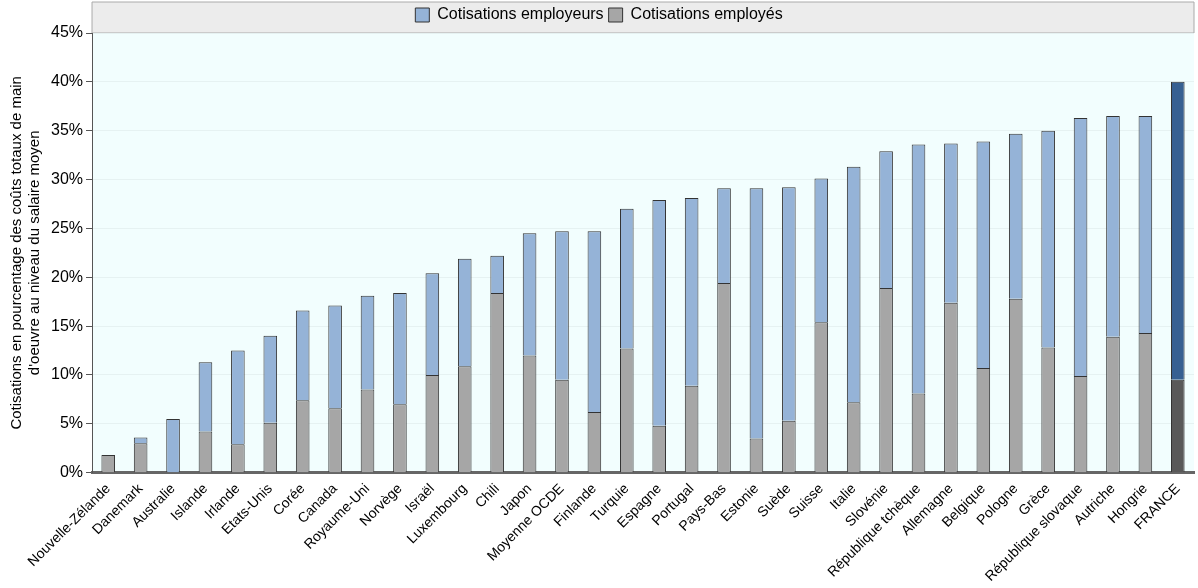 The height and width of the screenshot is (588, 1198). Describe the element at coordinates (71, 423) in the screenshot. I see `y-tick-label: 5%` at that location.